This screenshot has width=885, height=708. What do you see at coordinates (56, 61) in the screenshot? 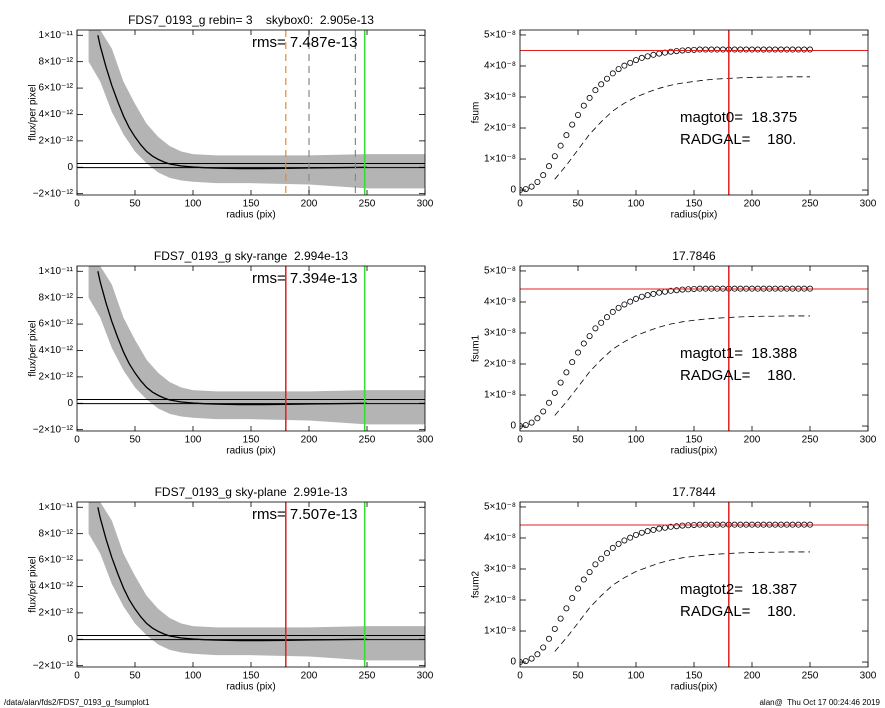
I see `y-tick-label: 8×10⁻¹²` at bounding box center [56, 61].